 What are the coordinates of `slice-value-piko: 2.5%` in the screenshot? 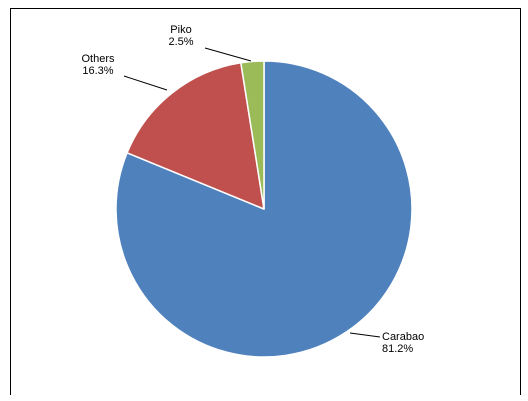 It's located at (180, 42).